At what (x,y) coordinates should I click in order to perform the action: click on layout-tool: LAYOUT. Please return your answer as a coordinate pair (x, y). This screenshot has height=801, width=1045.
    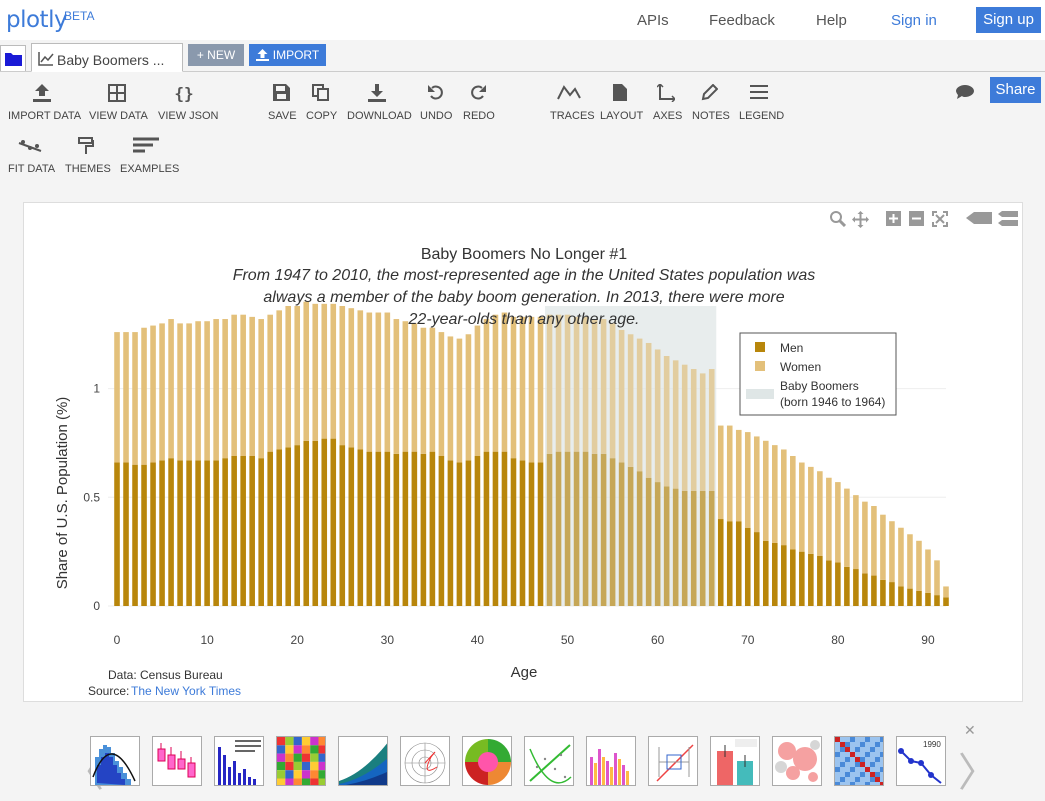
    Looking at the image, I should click on (621, 103).